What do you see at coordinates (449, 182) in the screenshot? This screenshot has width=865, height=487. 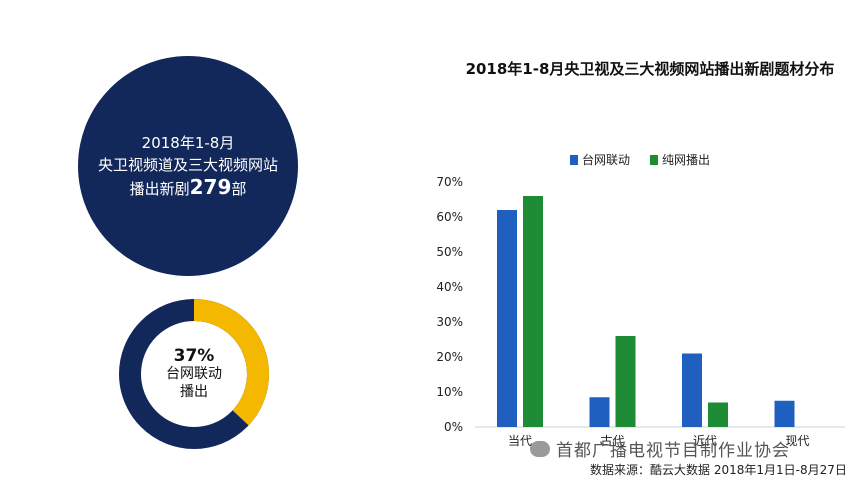 I see `y-tick-label: 70%` at bounding box center [449, 182].